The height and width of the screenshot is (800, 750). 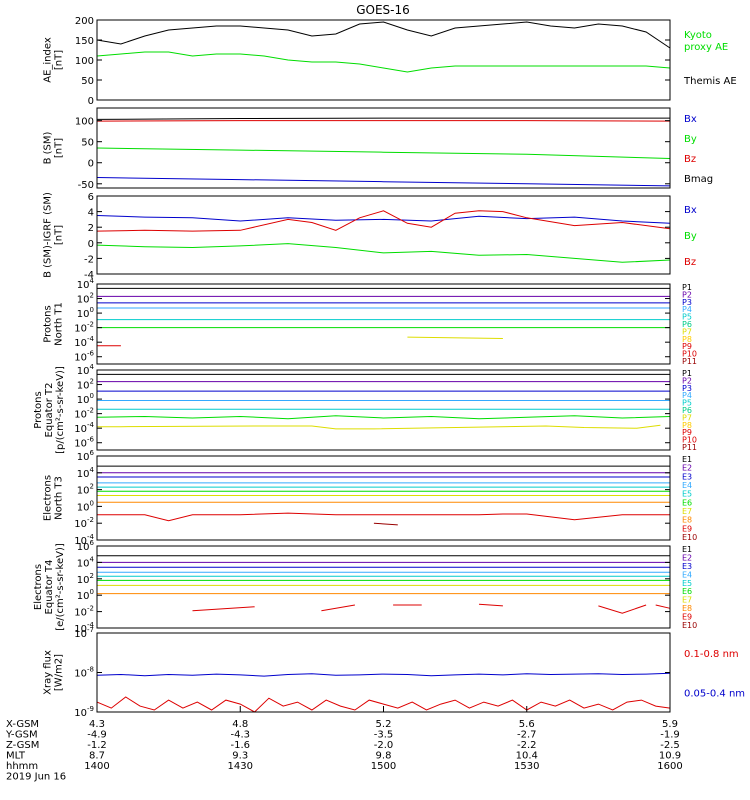 What do you see at coordinates (240, 745) in the screenshot?
I see `x-row-value: -1.6` at bounding box center [240, 745].